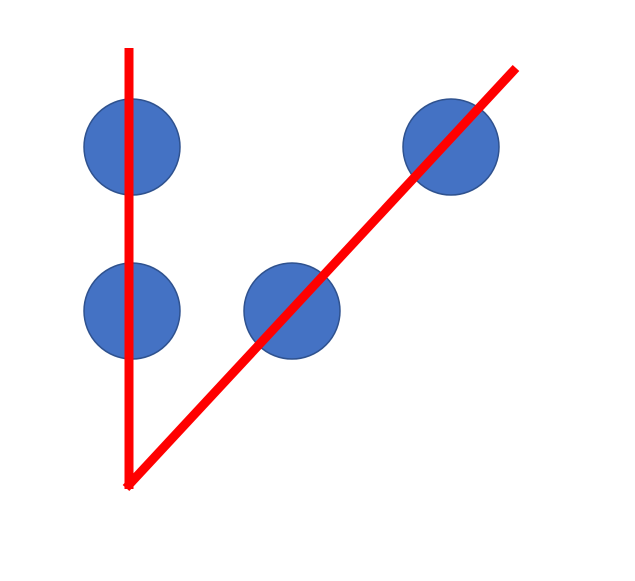 This screenshot has height=581, width=635. Describe the element at coordinates (451, 147) in the screenshot. I see `circle-top-right` at that location.